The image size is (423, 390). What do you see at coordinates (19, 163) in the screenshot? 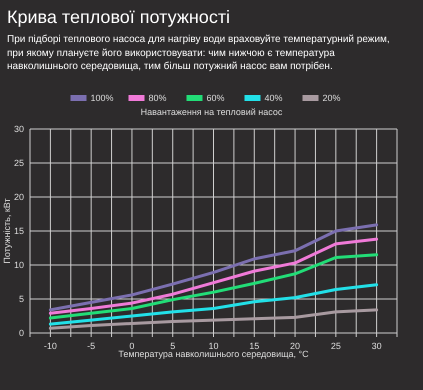
I see `y-tick-label: 25` at bounding box center [19, 163].